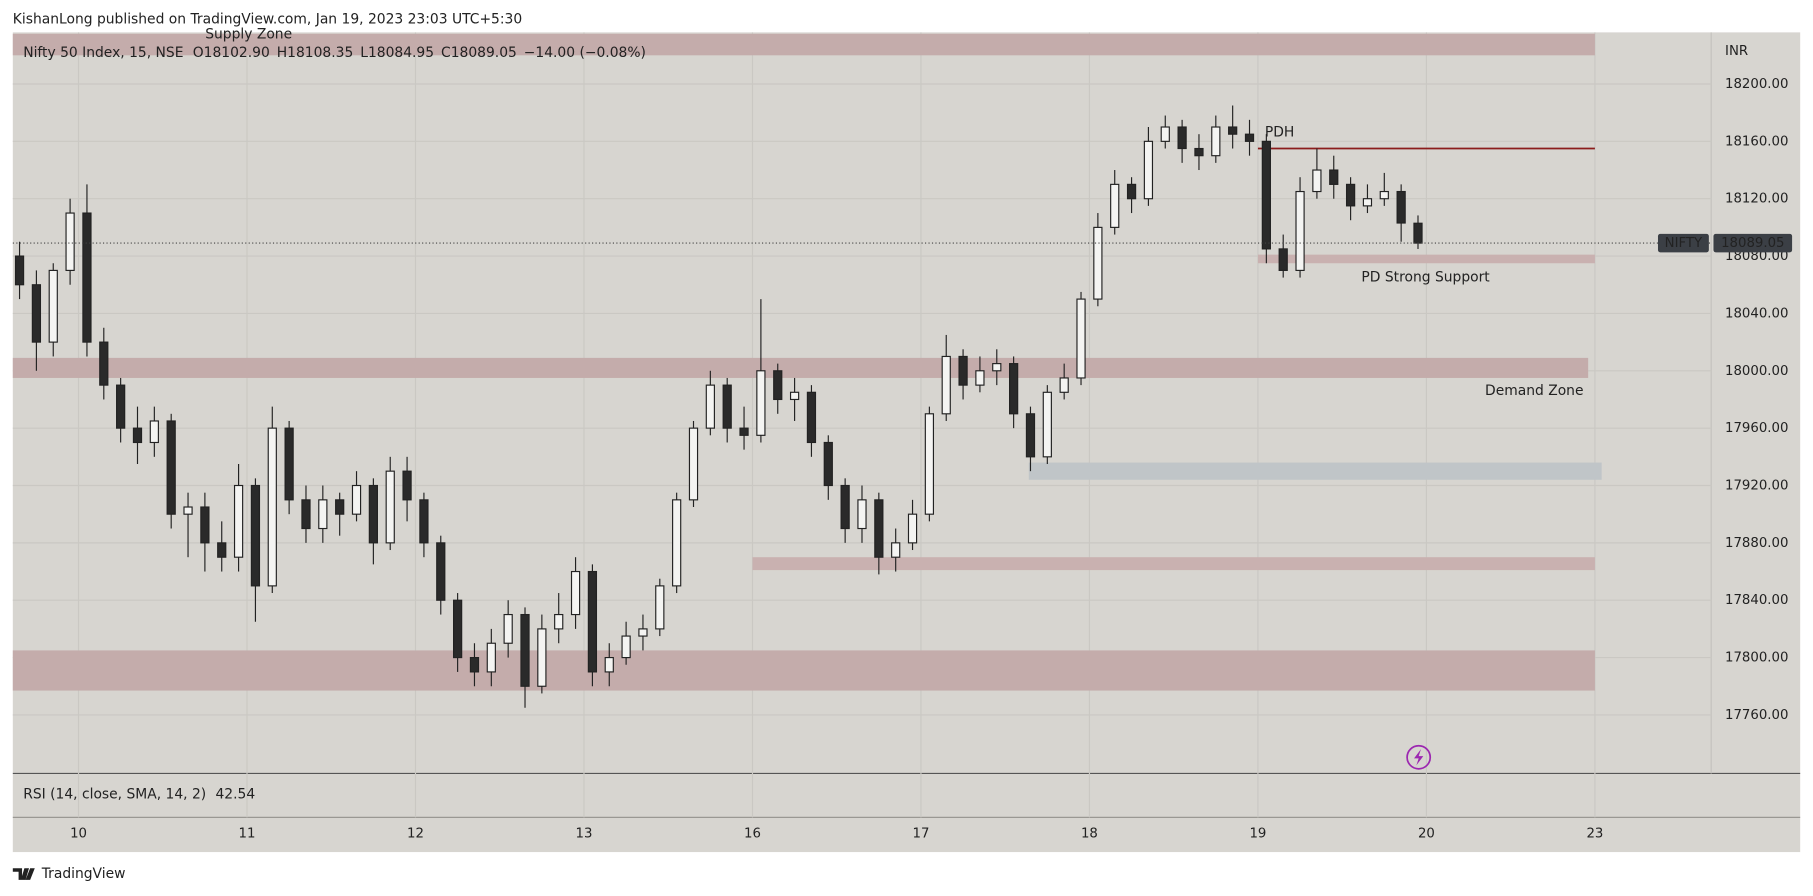  What do you see at coordinates (479, 53) in the screenshot?
I see `legend-close: C18089.05` at bounding box center [479, 53].